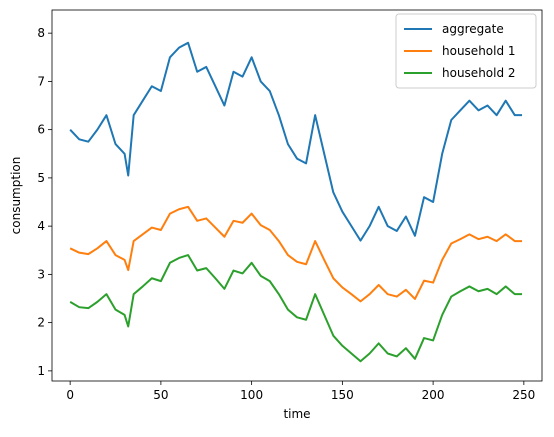 This screenshot has height=437, width=554. I want to click on x-tick-label: 0, so click(70, 395).